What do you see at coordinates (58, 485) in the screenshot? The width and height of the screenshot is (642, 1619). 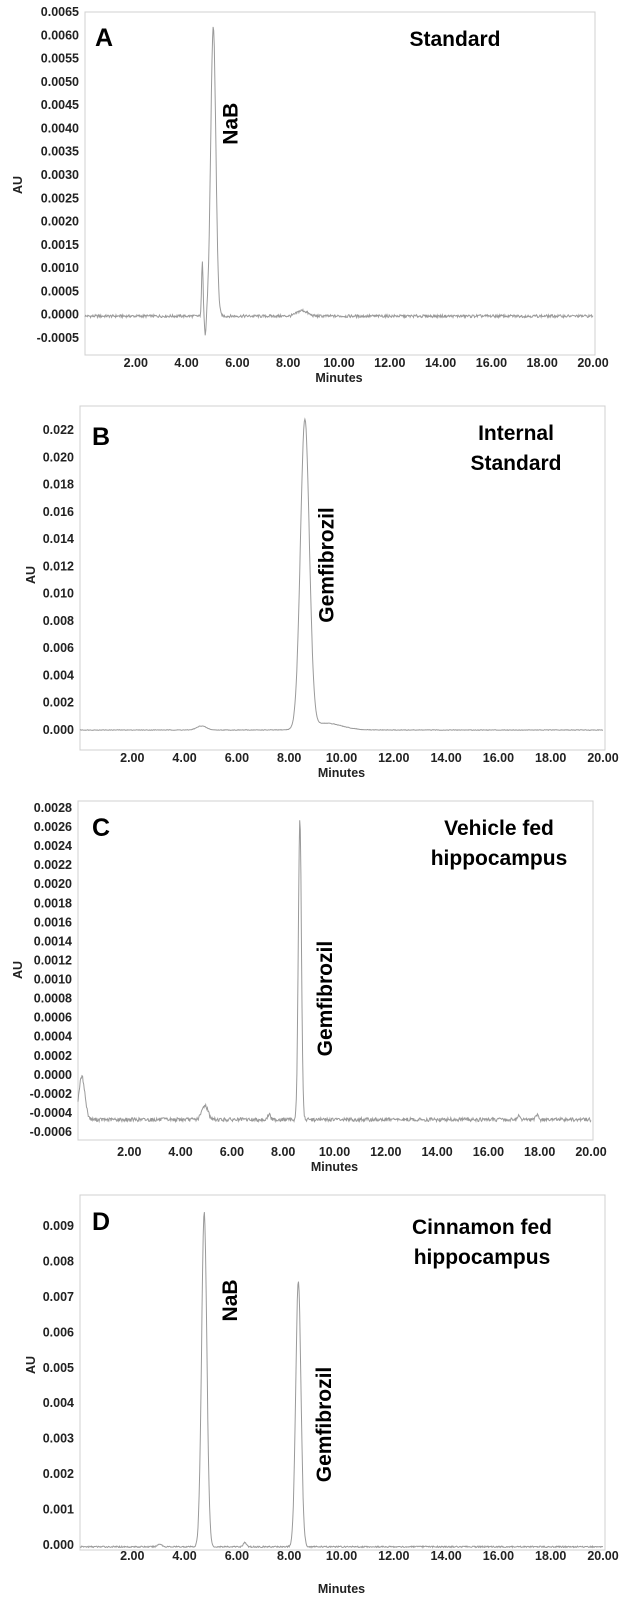 I see `y-tick-label: 0.018` at bounding box center [58, 485].